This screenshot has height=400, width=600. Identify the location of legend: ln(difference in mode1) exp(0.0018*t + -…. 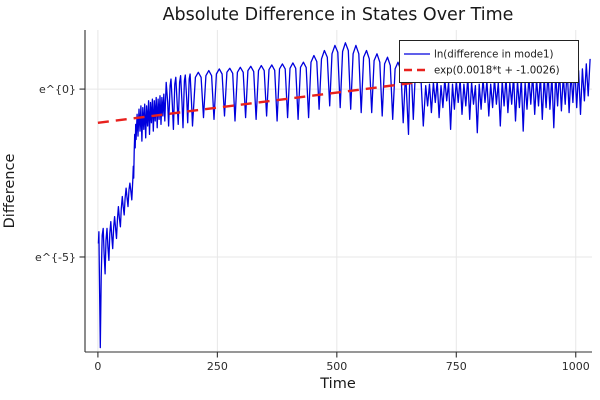
(489, 61).